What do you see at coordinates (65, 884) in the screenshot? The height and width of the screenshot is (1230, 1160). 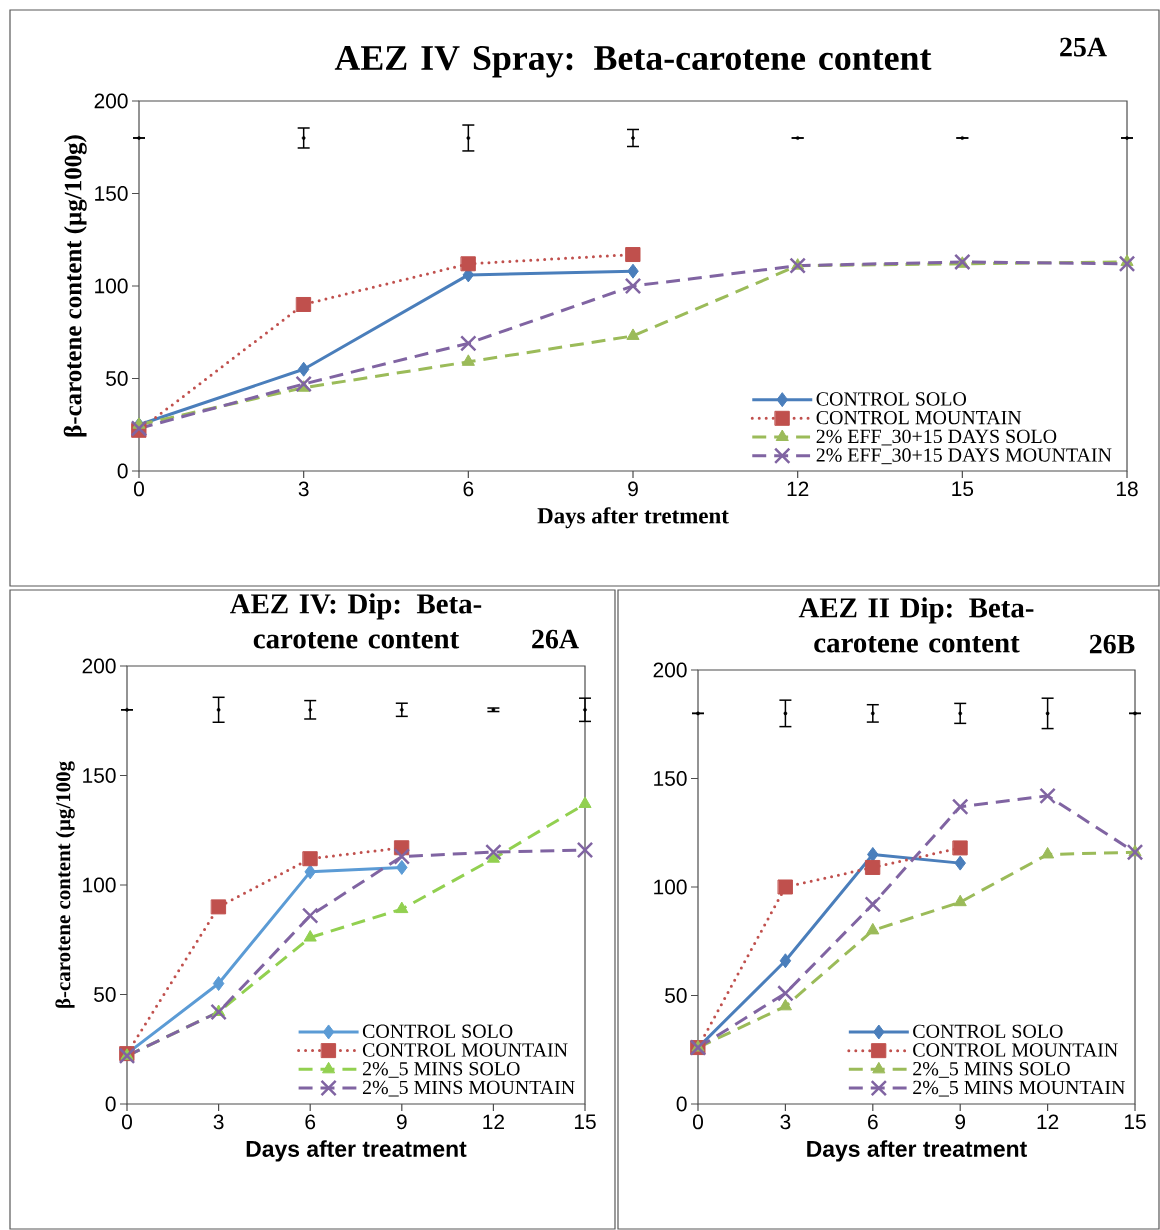 I see `y-axis-title: β-carotene content (µg/100g` at bounding box center [65, 884].